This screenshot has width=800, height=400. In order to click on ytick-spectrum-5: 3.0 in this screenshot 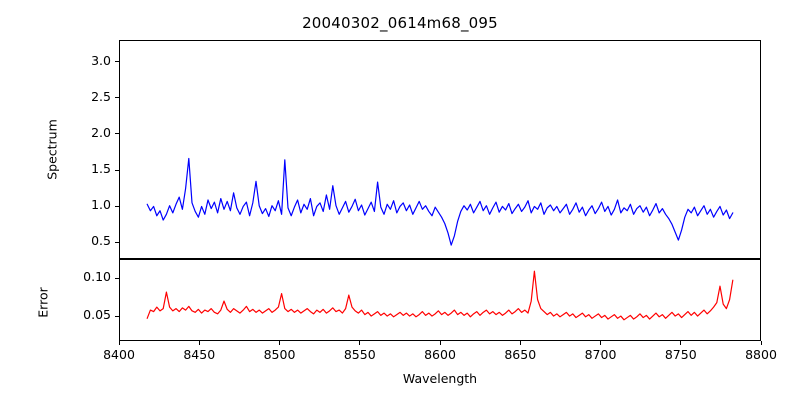, I will do `click(101, 60)`.